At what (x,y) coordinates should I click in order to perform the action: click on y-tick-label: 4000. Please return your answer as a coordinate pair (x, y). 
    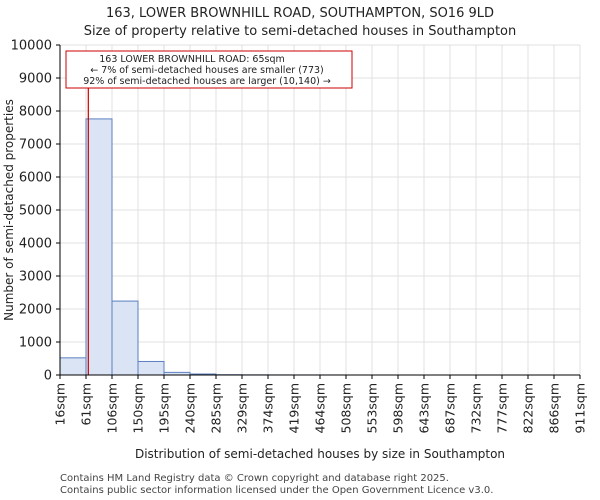
    Looking at the image, I should click on (35, 244).